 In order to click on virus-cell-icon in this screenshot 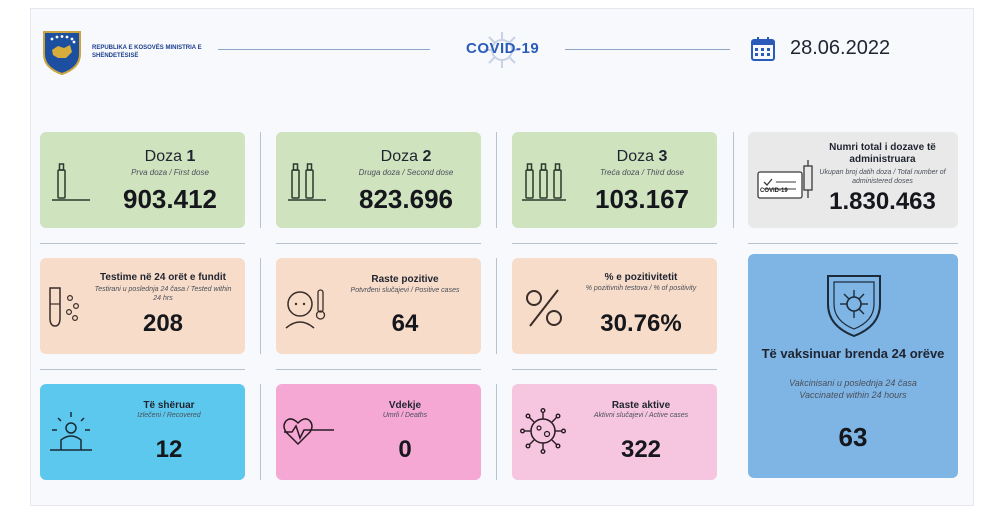, I will do `click(543, 431)`.